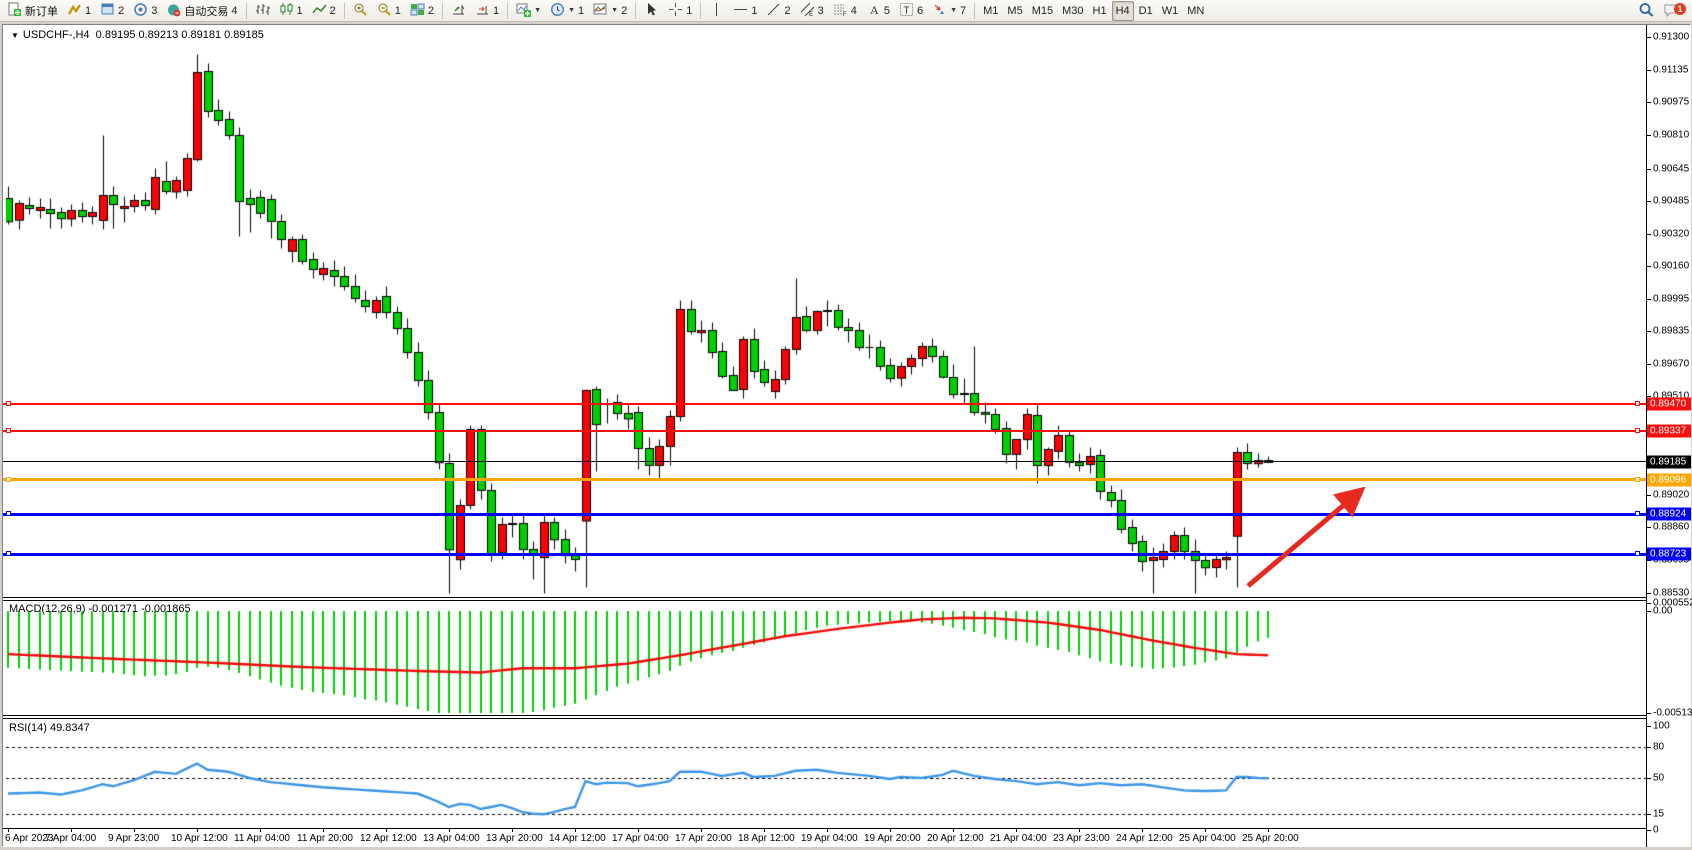  I want to click on macd-pane-label: MACD(12,26,9) -0.001271 -0.001865, so click(100, 609).